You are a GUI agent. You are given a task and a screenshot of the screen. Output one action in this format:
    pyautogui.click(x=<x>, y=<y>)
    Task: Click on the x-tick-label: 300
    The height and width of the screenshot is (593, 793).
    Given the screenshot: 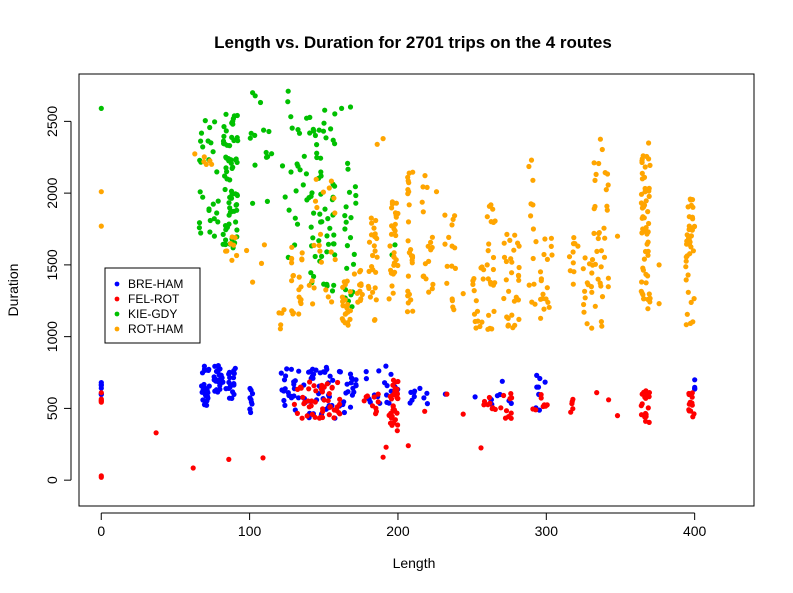 What is the action you would take?
    pyautogui.click(x=547, y=531)
    